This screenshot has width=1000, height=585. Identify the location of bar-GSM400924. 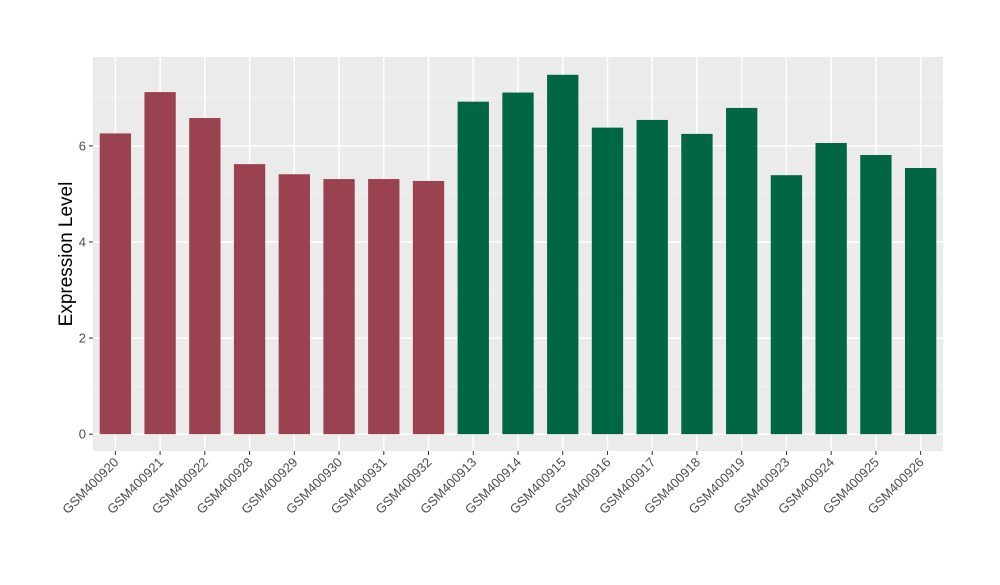
(831, 289).